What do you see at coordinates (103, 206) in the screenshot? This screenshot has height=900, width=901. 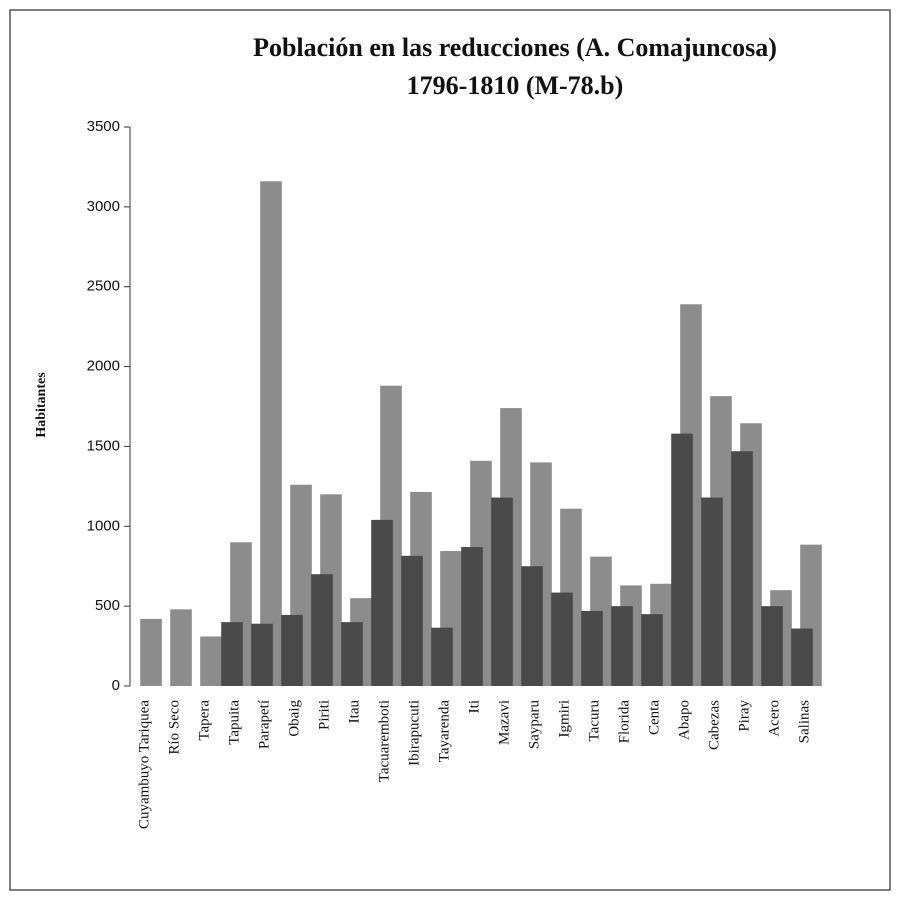 I see `y-tick-label: 3000` at bounding box center [103, 206].